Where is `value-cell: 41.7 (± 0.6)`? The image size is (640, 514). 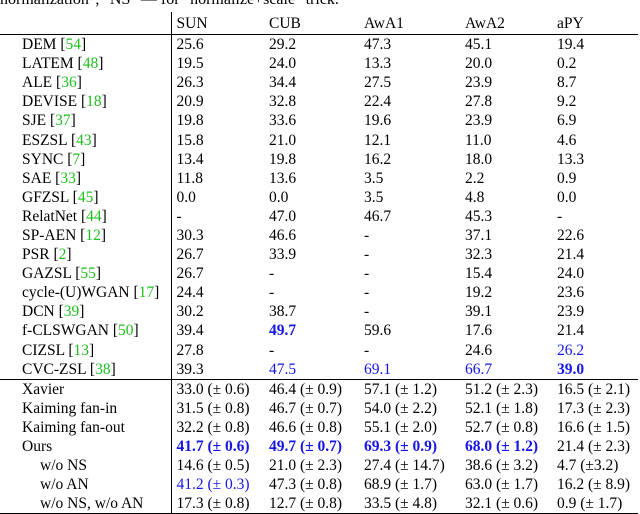
value-cell: 41.7 (± 0.6) is located at coordinates (213, 447).